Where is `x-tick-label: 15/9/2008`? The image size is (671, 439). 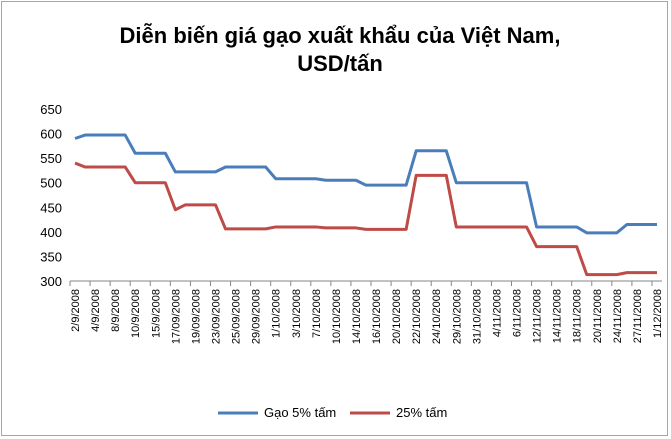 x-tick-label: 15/9/2008 is located at coordinates (156, 313).